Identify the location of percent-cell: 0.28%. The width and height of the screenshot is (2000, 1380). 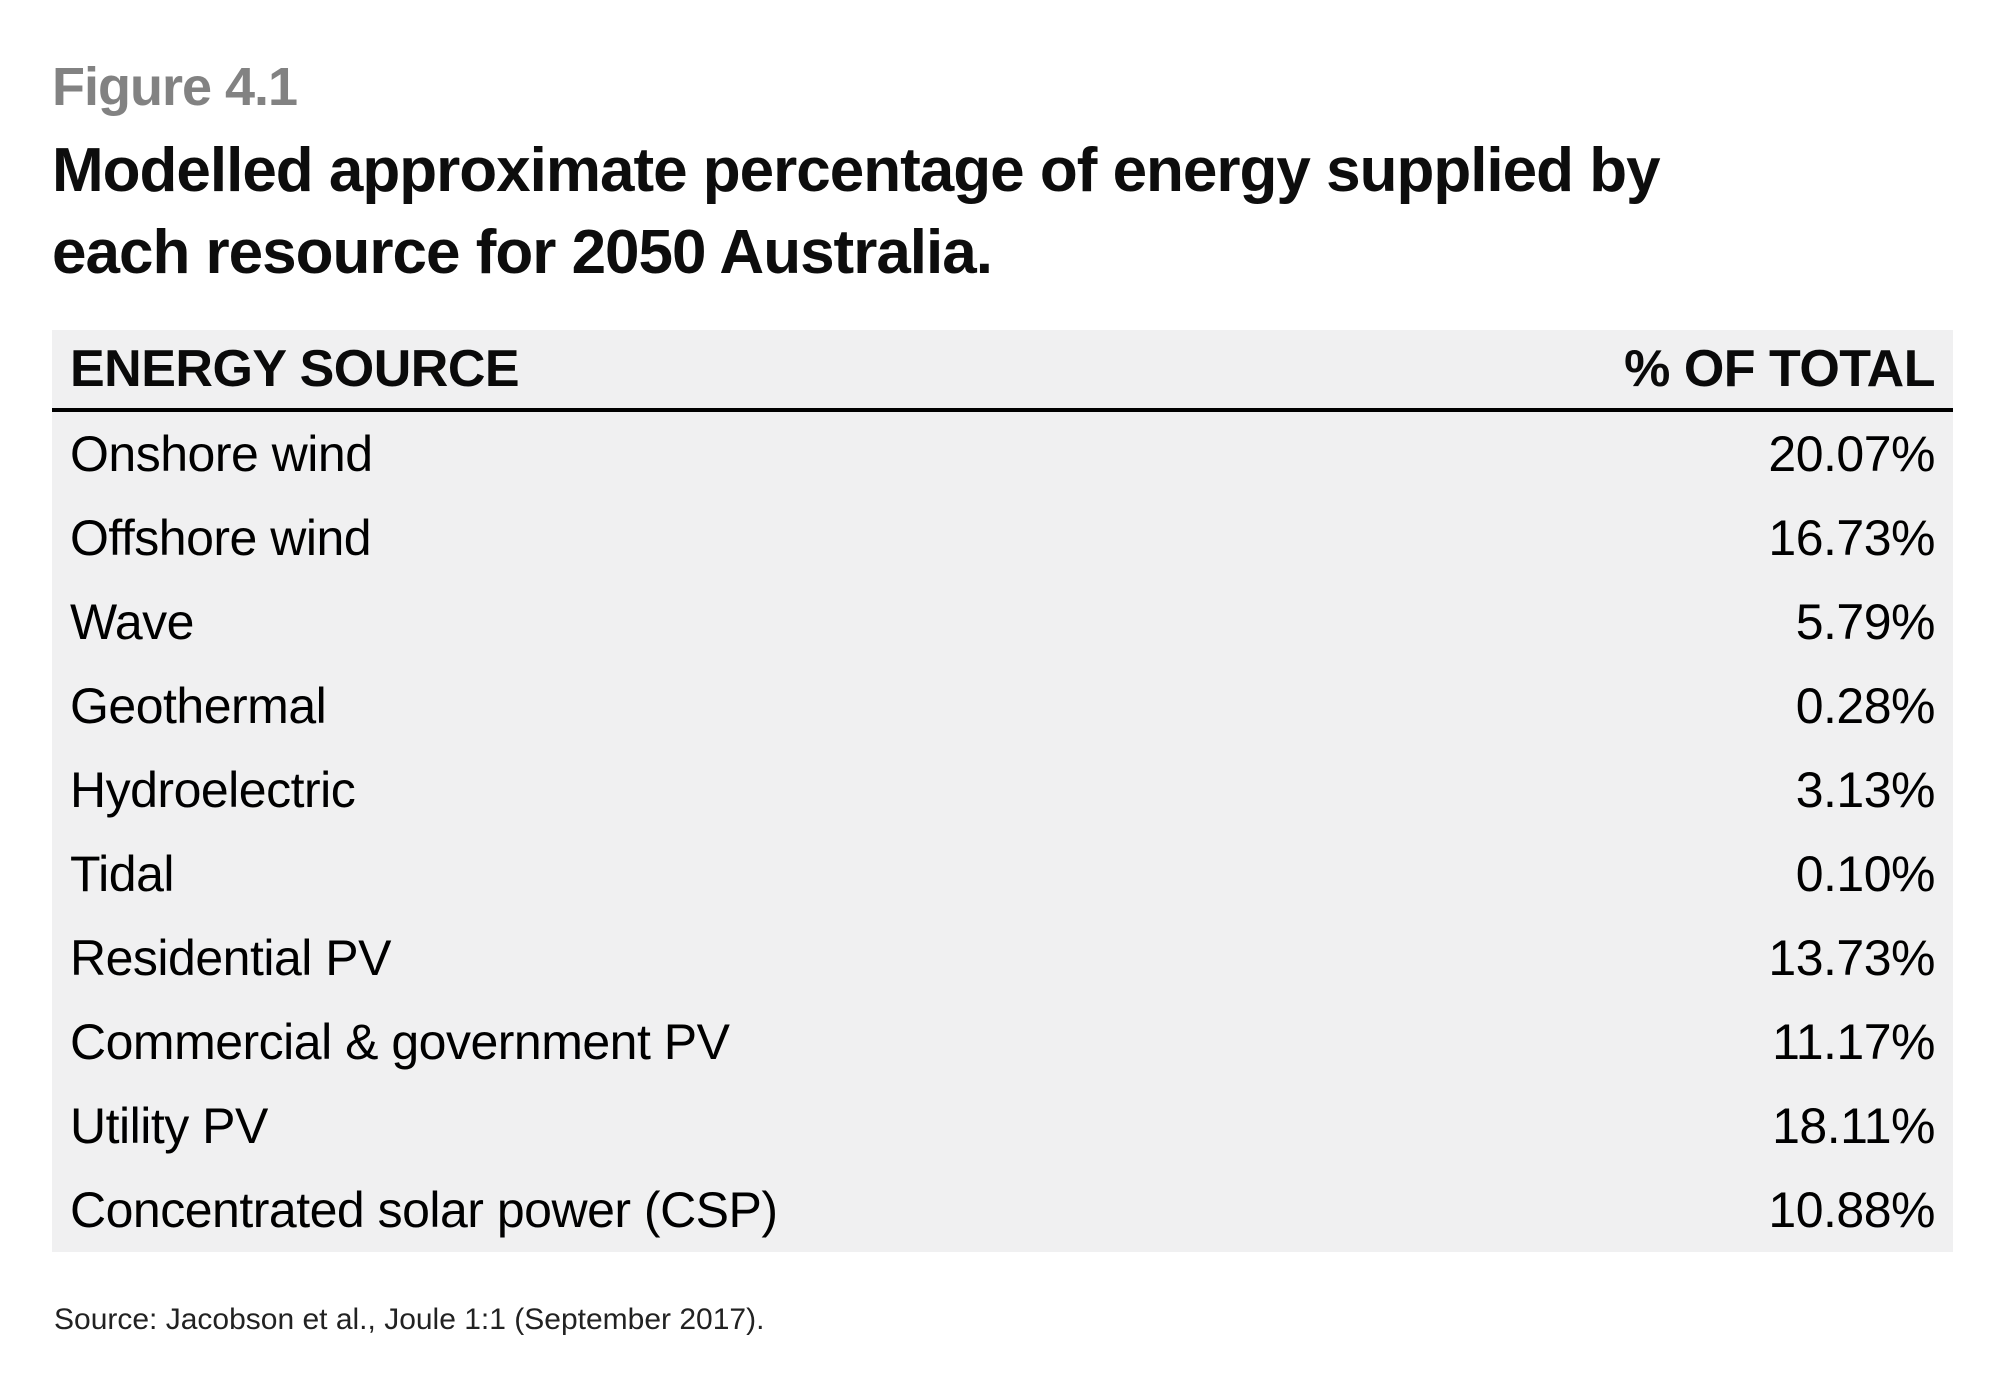
(1865, 706).